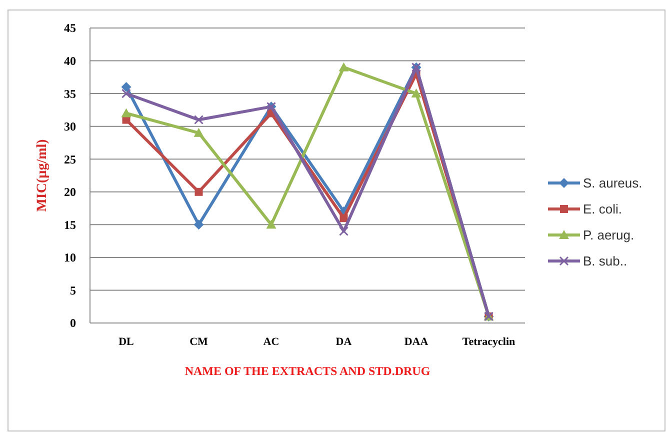 The image size is (666, 432). What do you see at coordinates (70, 127) in the screenshot?
I see `y-tick-label: 30` at bounding box center [70, 127].